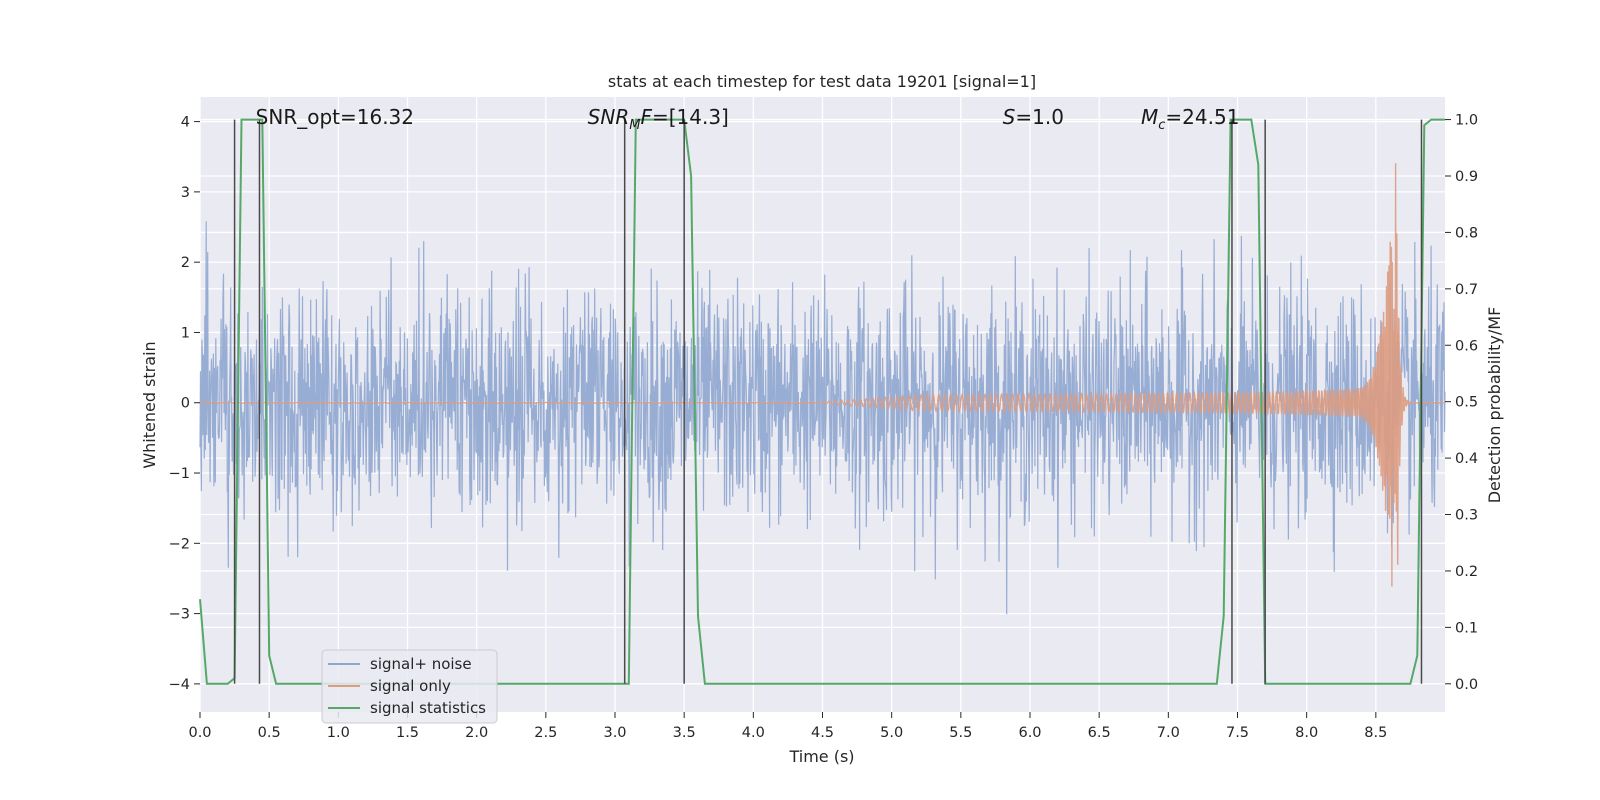 The width and height of the screenshot is (1600, 800). Describe the element at coordinates (1033, 117) in the screenshot. I see `annotation-2: S=1.0` at that location.